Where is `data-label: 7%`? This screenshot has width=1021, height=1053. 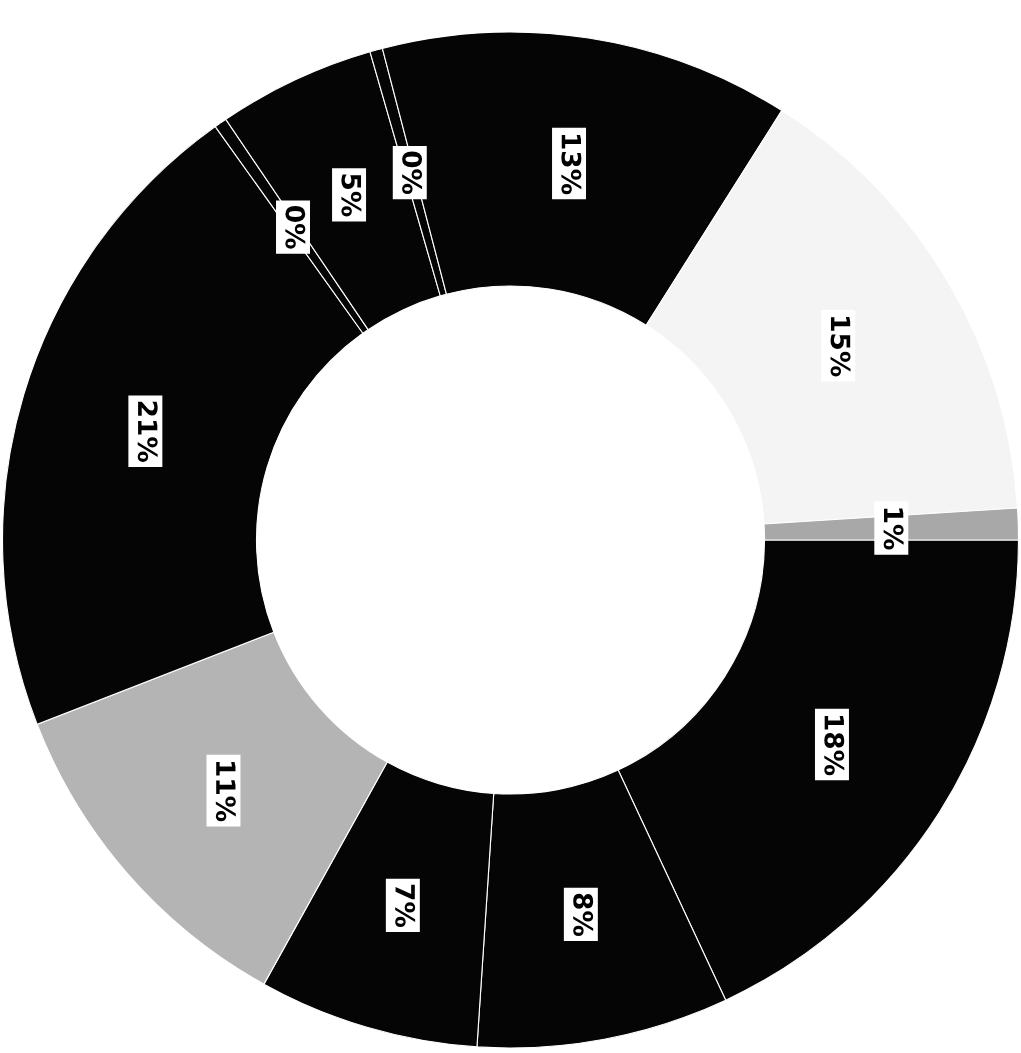 data-label: 7% is located at coordinates (405, 906).